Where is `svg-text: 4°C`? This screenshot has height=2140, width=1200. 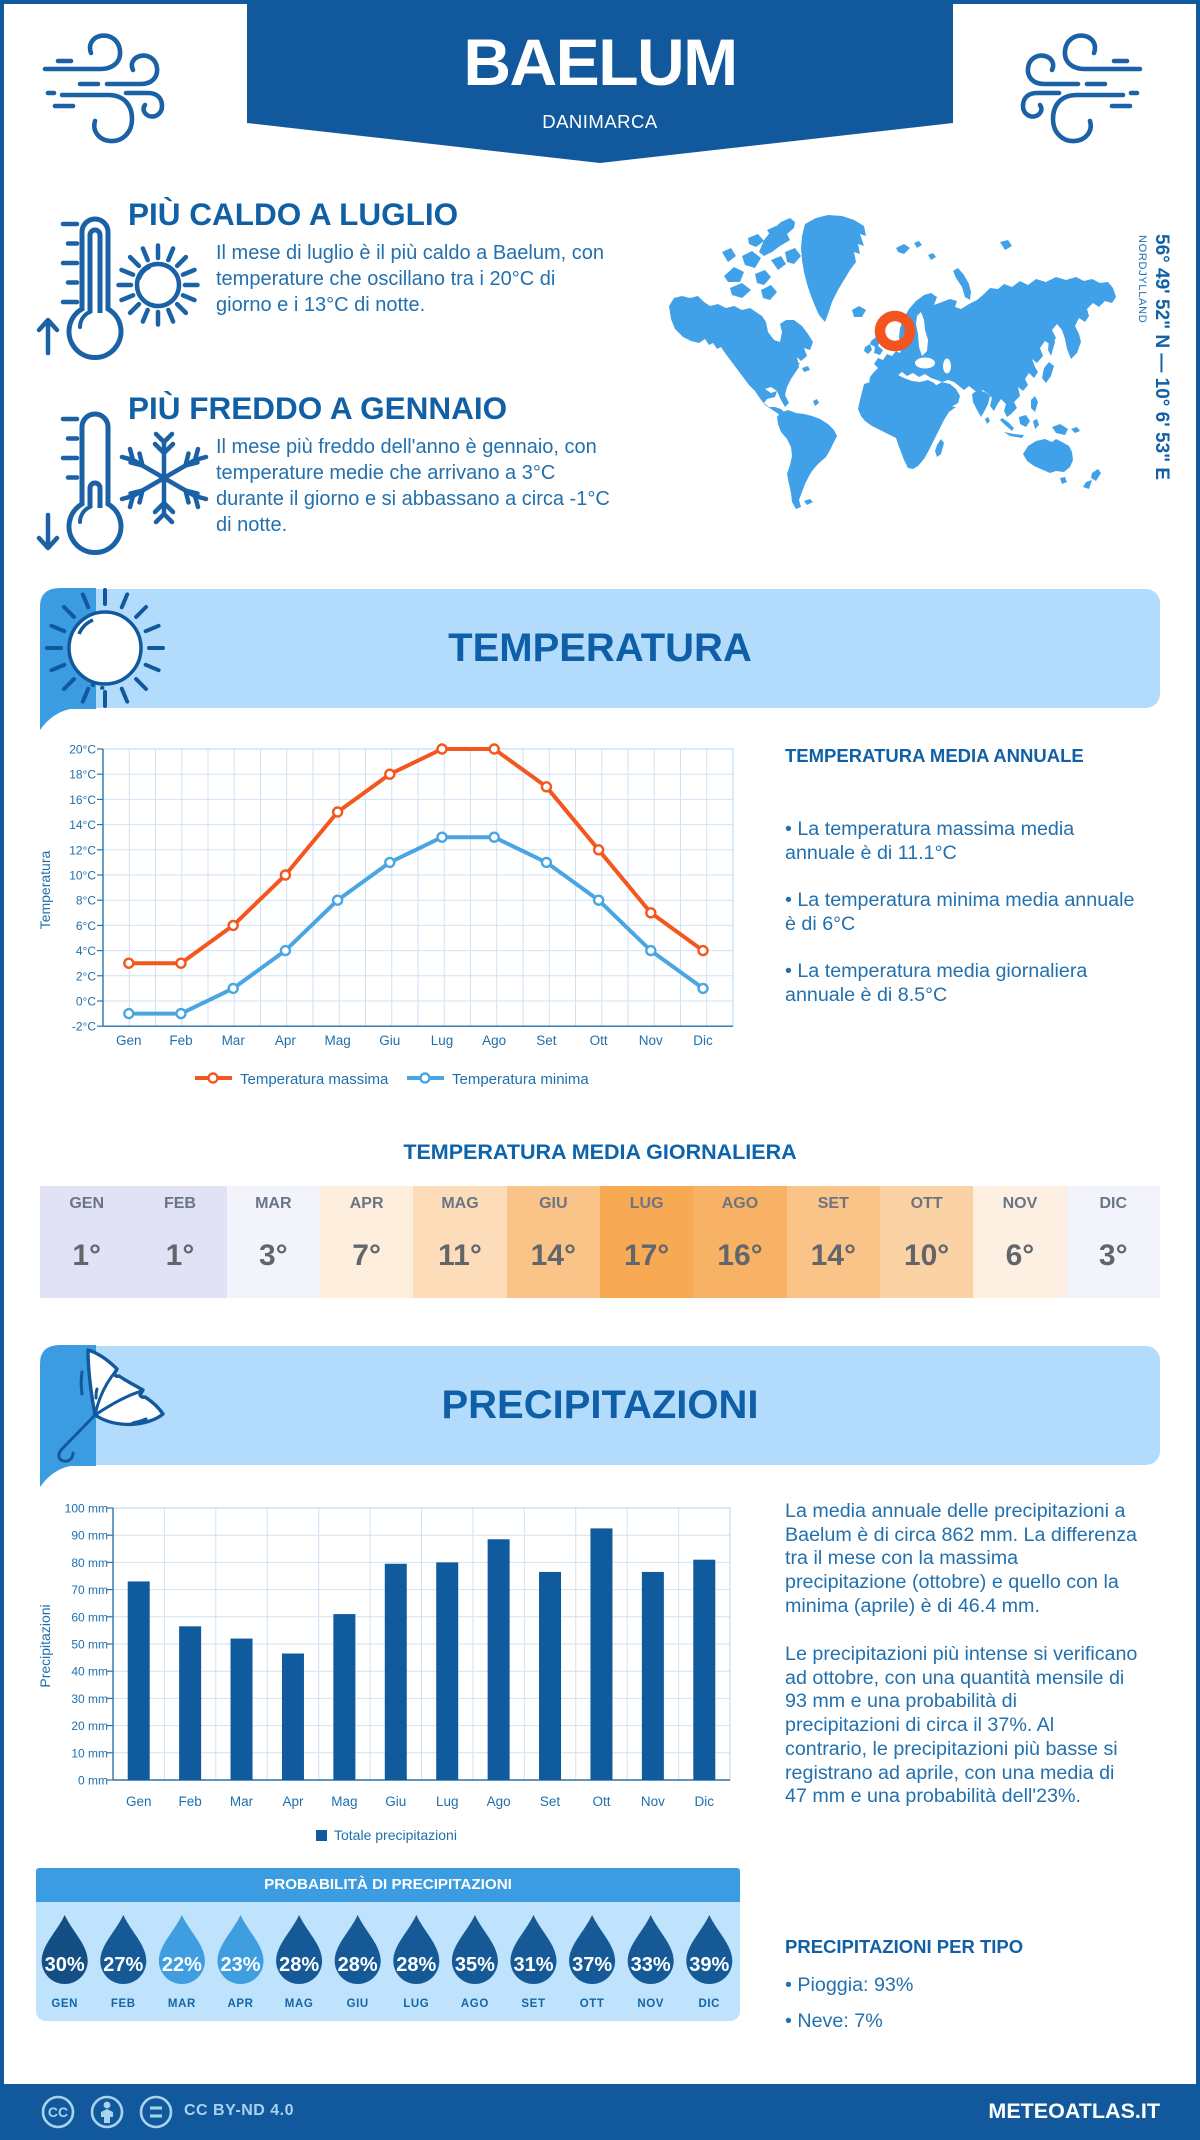 svg-text: 4°C is located at coordinates (86, 951).